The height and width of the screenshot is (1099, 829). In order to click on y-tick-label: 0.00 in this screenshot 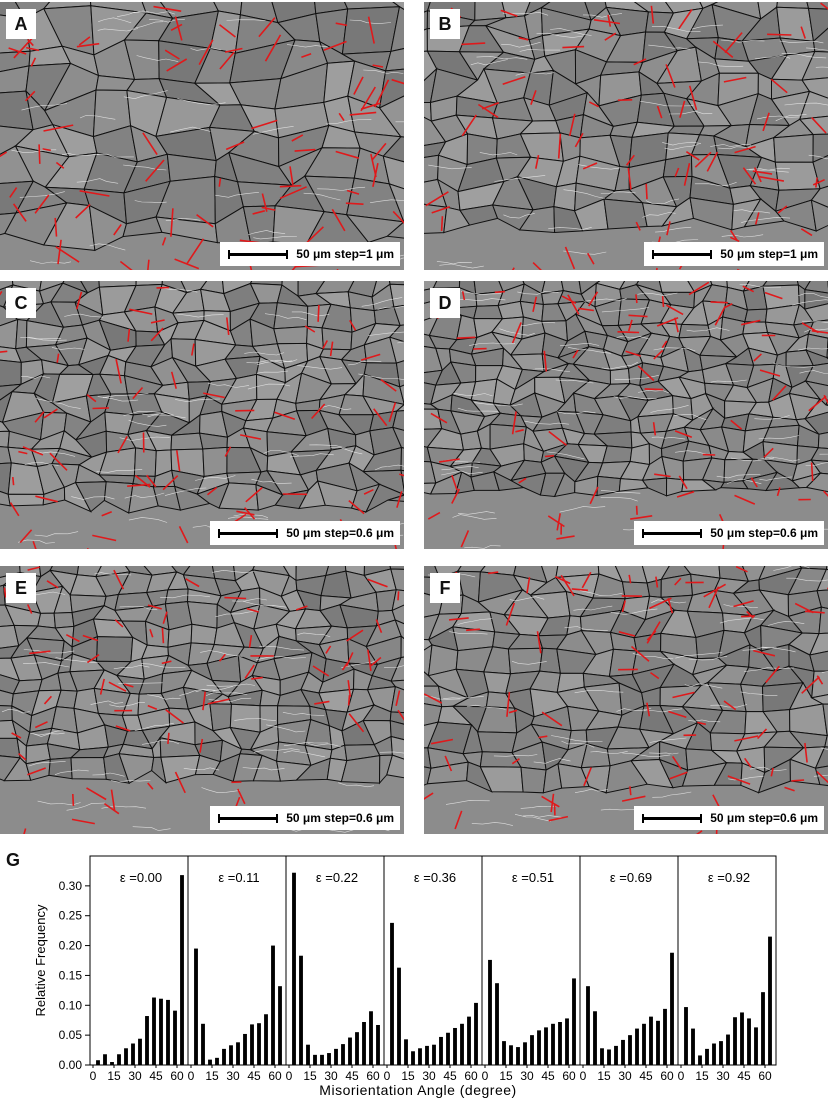, I will do `click(71, 1065)`.